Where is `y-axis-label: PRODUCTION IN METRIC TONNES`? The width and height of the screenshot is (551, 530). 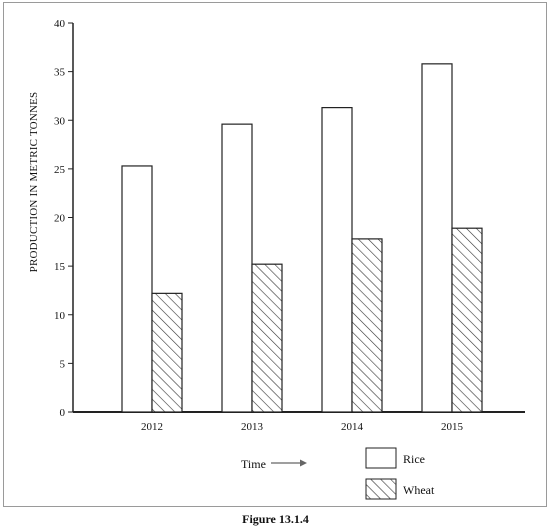
y-axis-label: PRODUCTION IN METRIC TONNES is located at coordinates (34, 182).